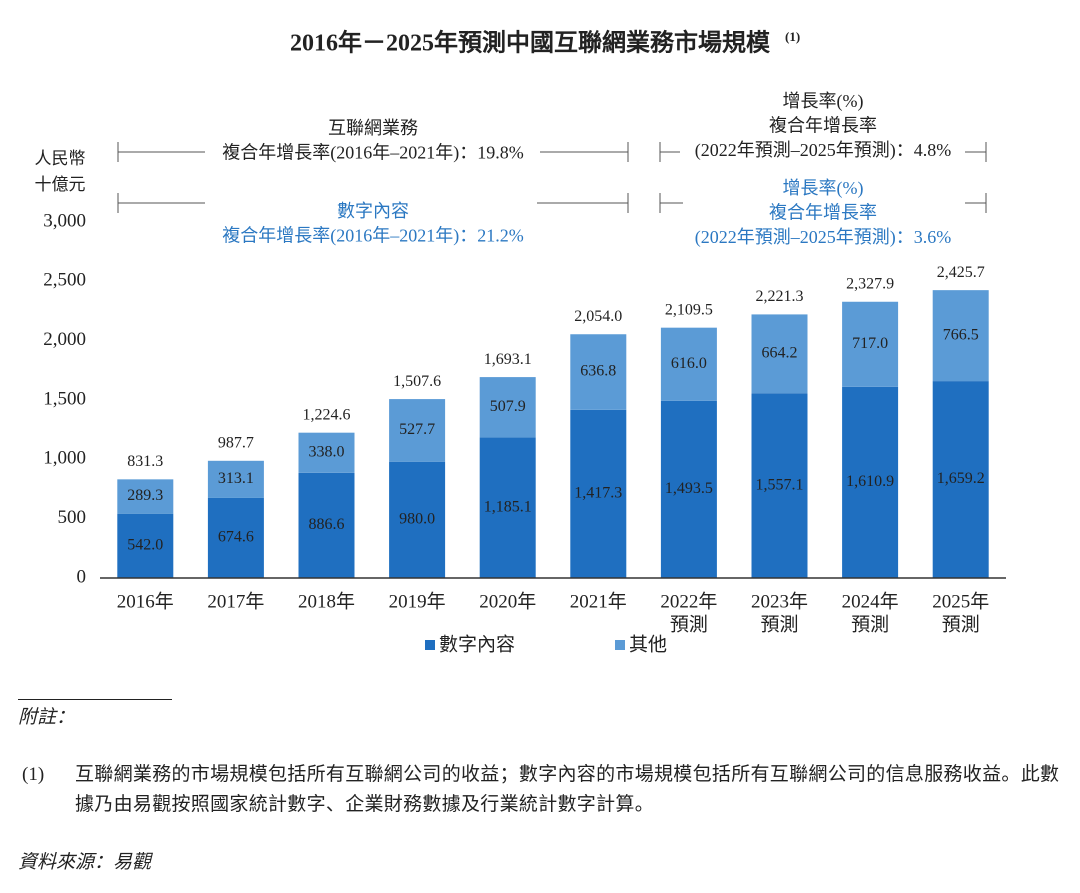 The height and width of the screenshot is (893, 1080). I want to click on segment-label: 1,493.5, so click(689, 488).